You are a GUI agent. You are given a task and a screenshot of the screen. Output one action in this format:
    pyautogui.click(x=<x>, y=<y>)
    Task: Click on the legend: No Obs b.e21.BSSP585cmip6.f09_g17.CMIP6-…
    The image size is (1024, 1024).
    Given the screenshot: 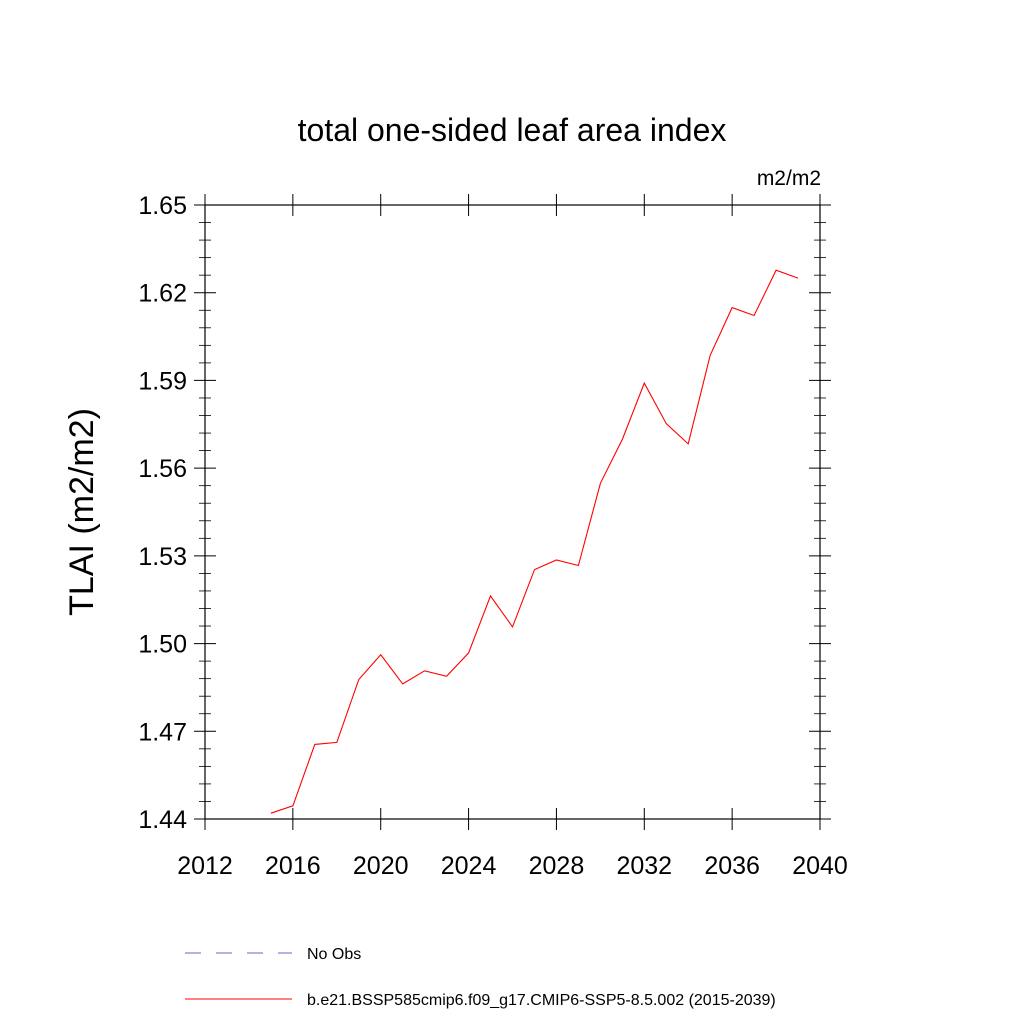 What is the action you would take?
    pyautogui.click(x=480, y=977)
    